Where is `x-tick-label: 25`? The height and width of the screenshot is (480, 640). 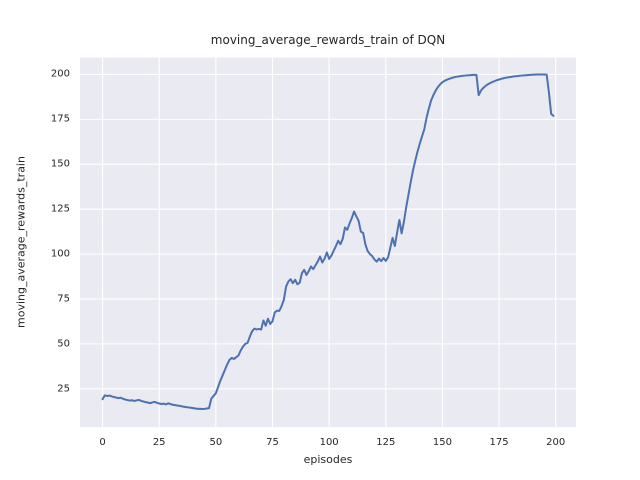 x-tick-label: 25 is located at coordinates (159, 442).